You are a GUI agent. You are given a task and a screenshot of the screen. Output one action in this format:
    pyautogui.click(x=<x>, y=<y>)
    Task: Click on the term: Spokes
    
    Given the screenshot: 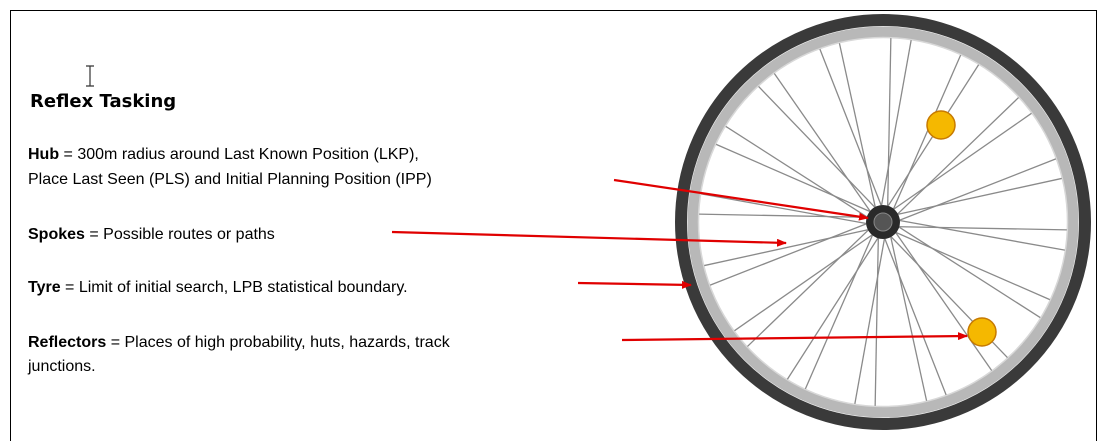 What is the action you would take?
    pyautogui.click(x=56, y=234)
    